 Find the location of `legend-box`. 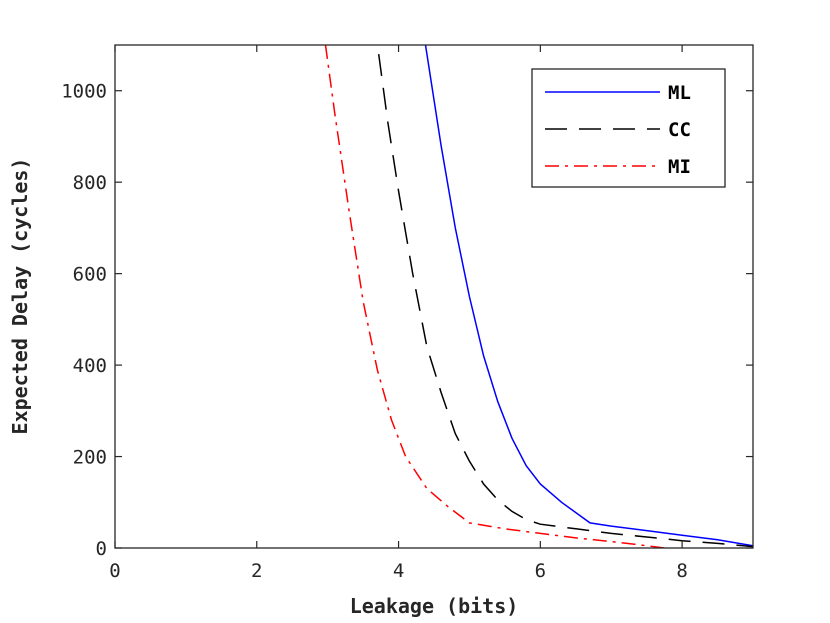

legend-box is located at coordinates (628, 128).